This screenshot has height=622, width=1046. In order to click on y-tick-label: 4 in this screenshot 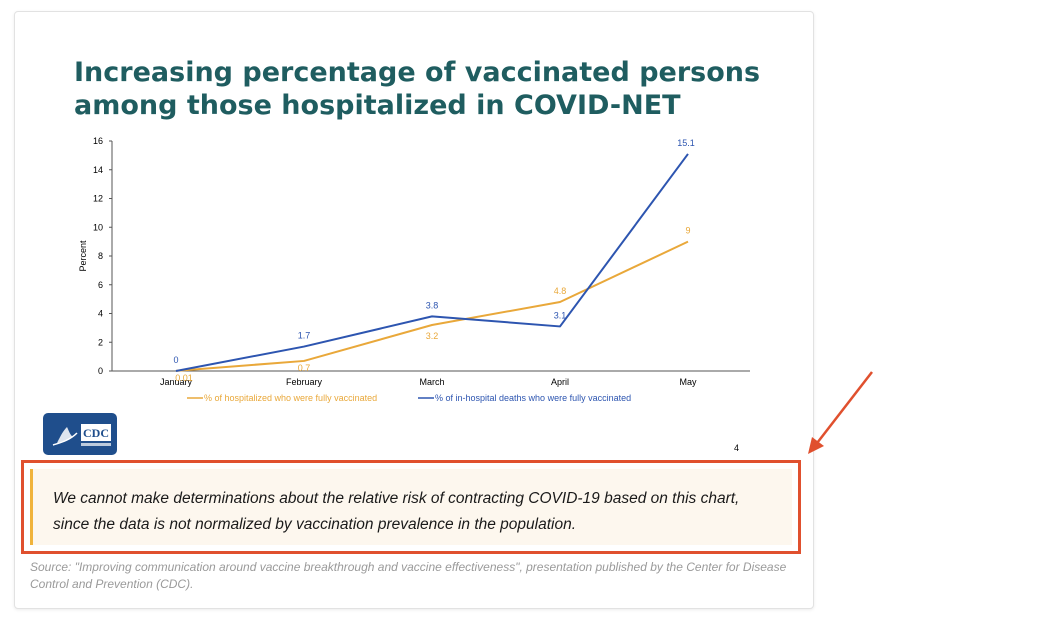, I will do `click(100, 314)`.